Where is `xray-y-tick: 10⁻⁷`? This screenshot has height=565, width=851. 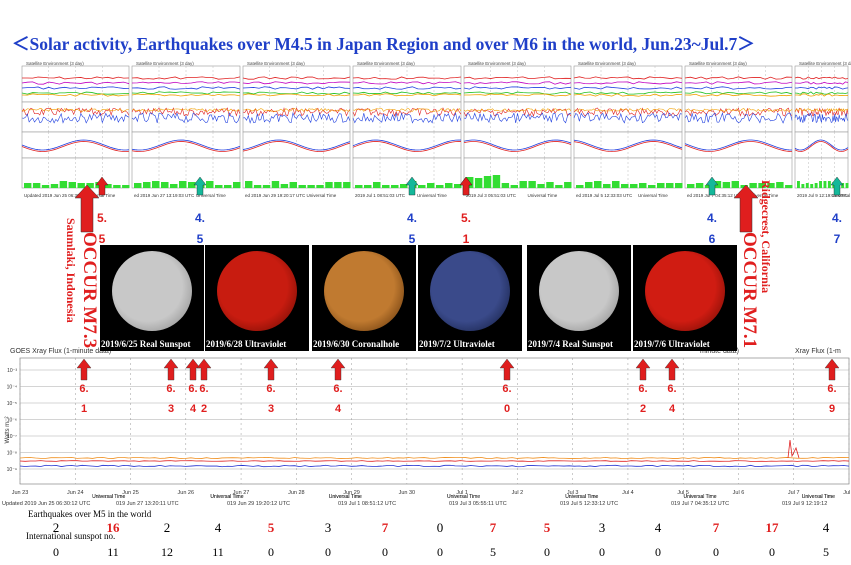 xray-y-tick: 10⁻⁷ is located at coordinates (12, 437).